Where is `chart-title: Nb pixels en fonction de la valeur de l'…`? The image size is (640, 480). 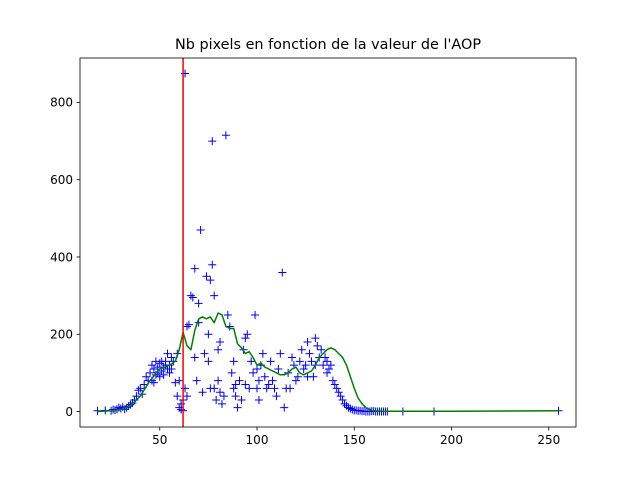
chart-title: Nb pixels en fonction de la valeur de l'… is located at coordinates (328, 45).